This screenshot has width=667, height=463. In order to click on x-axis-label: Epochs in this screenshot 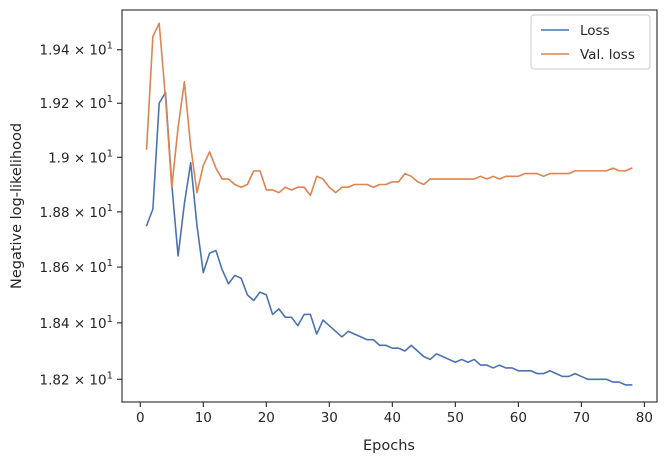, I will do `click(389, 446)`.